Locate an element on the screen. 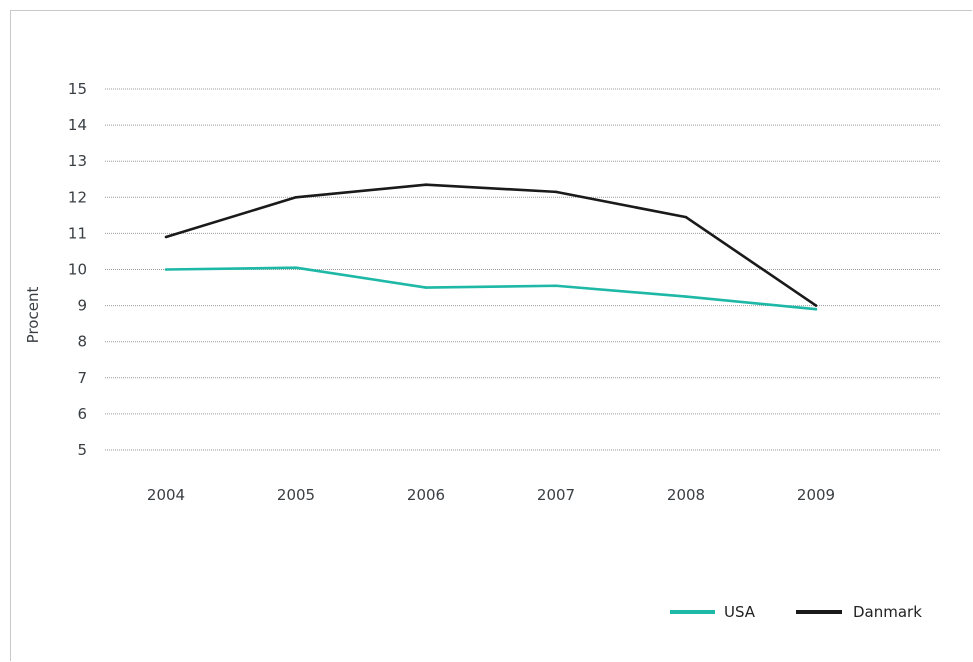 This screenshot has height=662, width=973. y-tick-label: 9 is located at coordinates (82, 306).